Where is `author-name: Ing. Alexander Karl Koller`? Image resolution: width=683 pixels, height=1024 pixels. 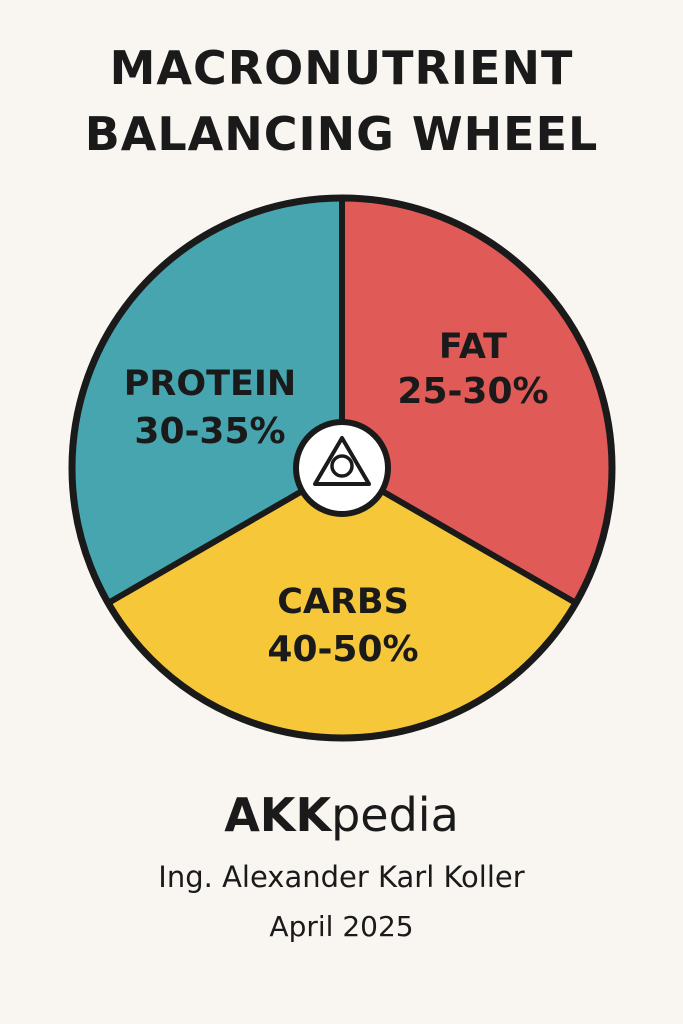
author-name: Ing. Alexander Karl Koller is located at coordinates (341, 877).